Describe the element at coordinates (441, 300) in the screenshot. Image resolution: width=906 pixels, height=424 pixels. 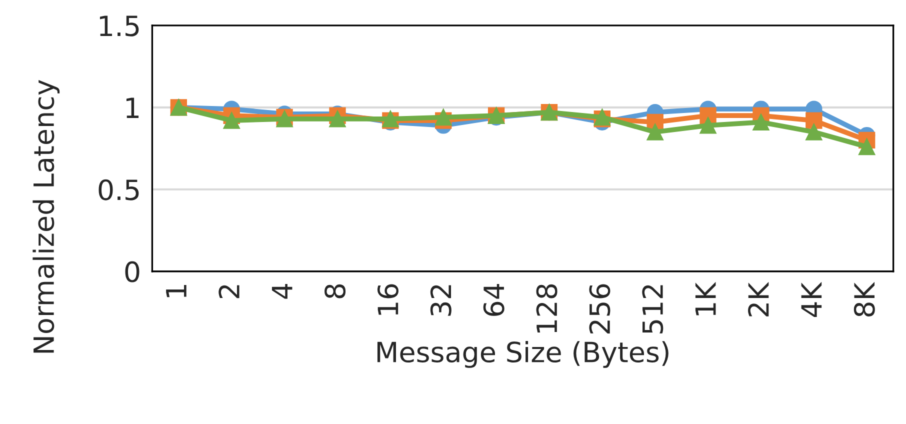
I see `x-tick-label: 32` at that location.